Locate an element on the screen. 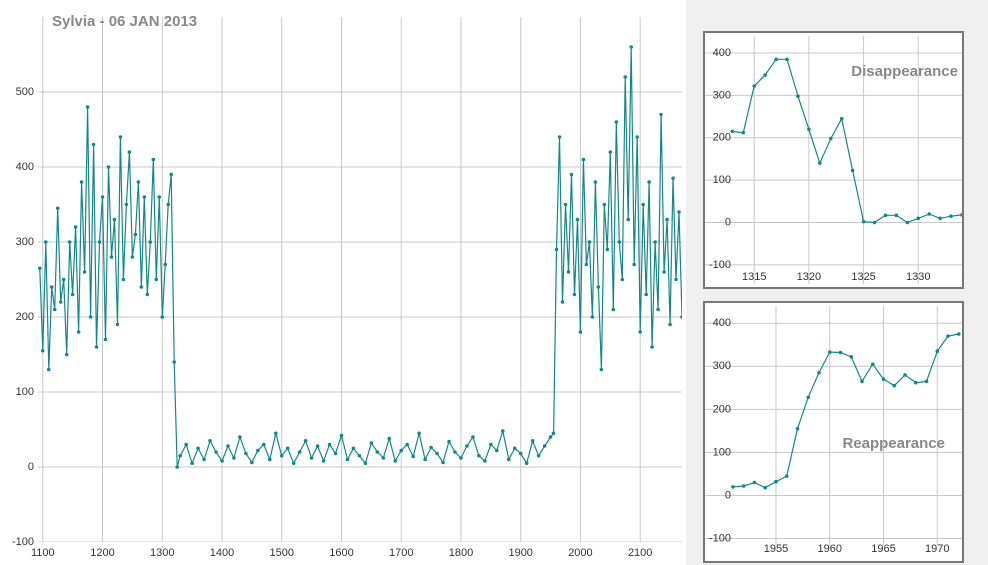 The width and height of the screenshot is (988, 565). plot is located at coordinates (833, 160).